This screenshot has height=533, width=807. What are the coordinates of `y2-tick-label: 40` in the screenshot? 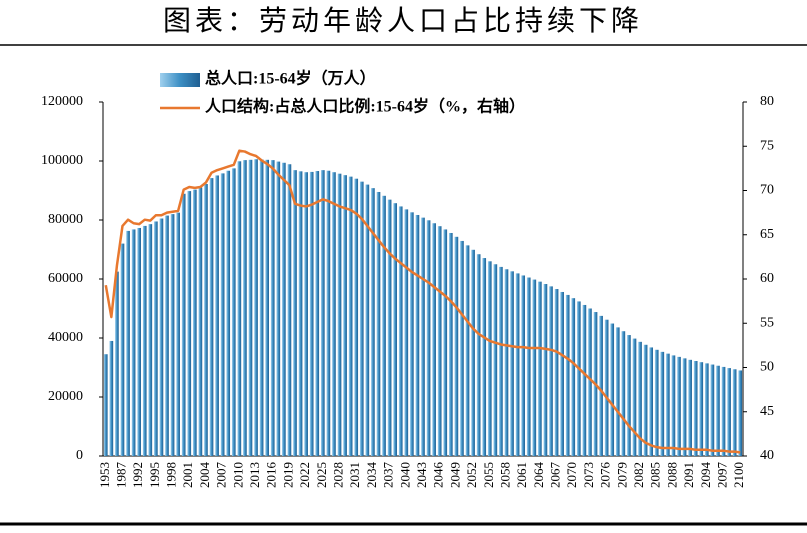 It's located at (767, 455).